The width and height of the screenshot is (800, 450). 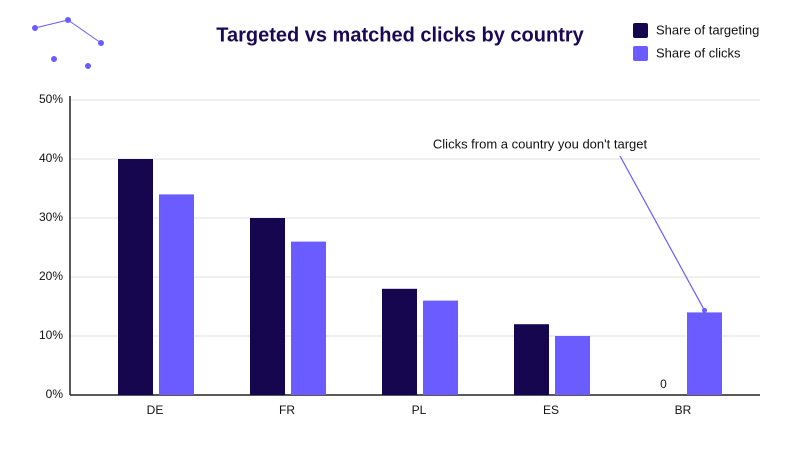 I want to click on legend-label: Share of targeting, so click(x=707, y=29).